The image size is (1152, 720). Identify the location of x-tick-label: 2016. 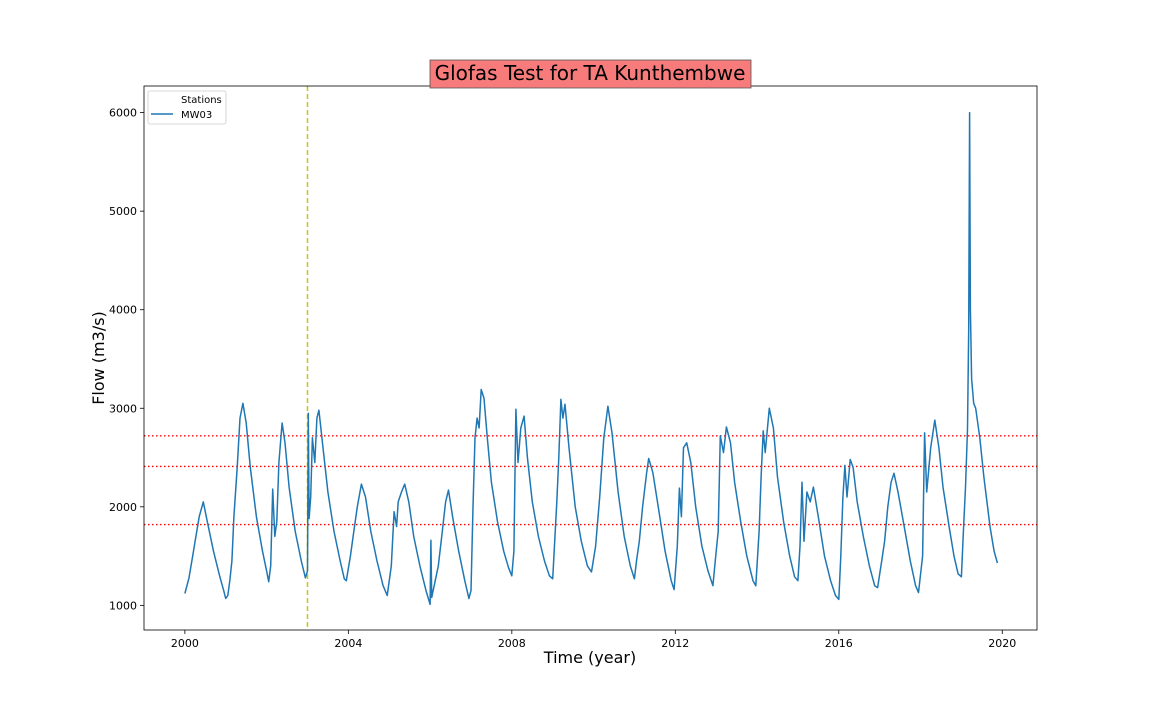
(839, 643).